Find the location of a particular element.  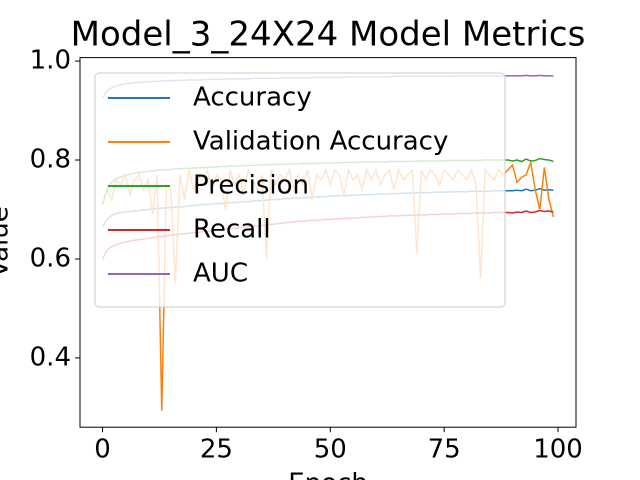

x-tick-label: 25 is located at coordinates (216, 450).